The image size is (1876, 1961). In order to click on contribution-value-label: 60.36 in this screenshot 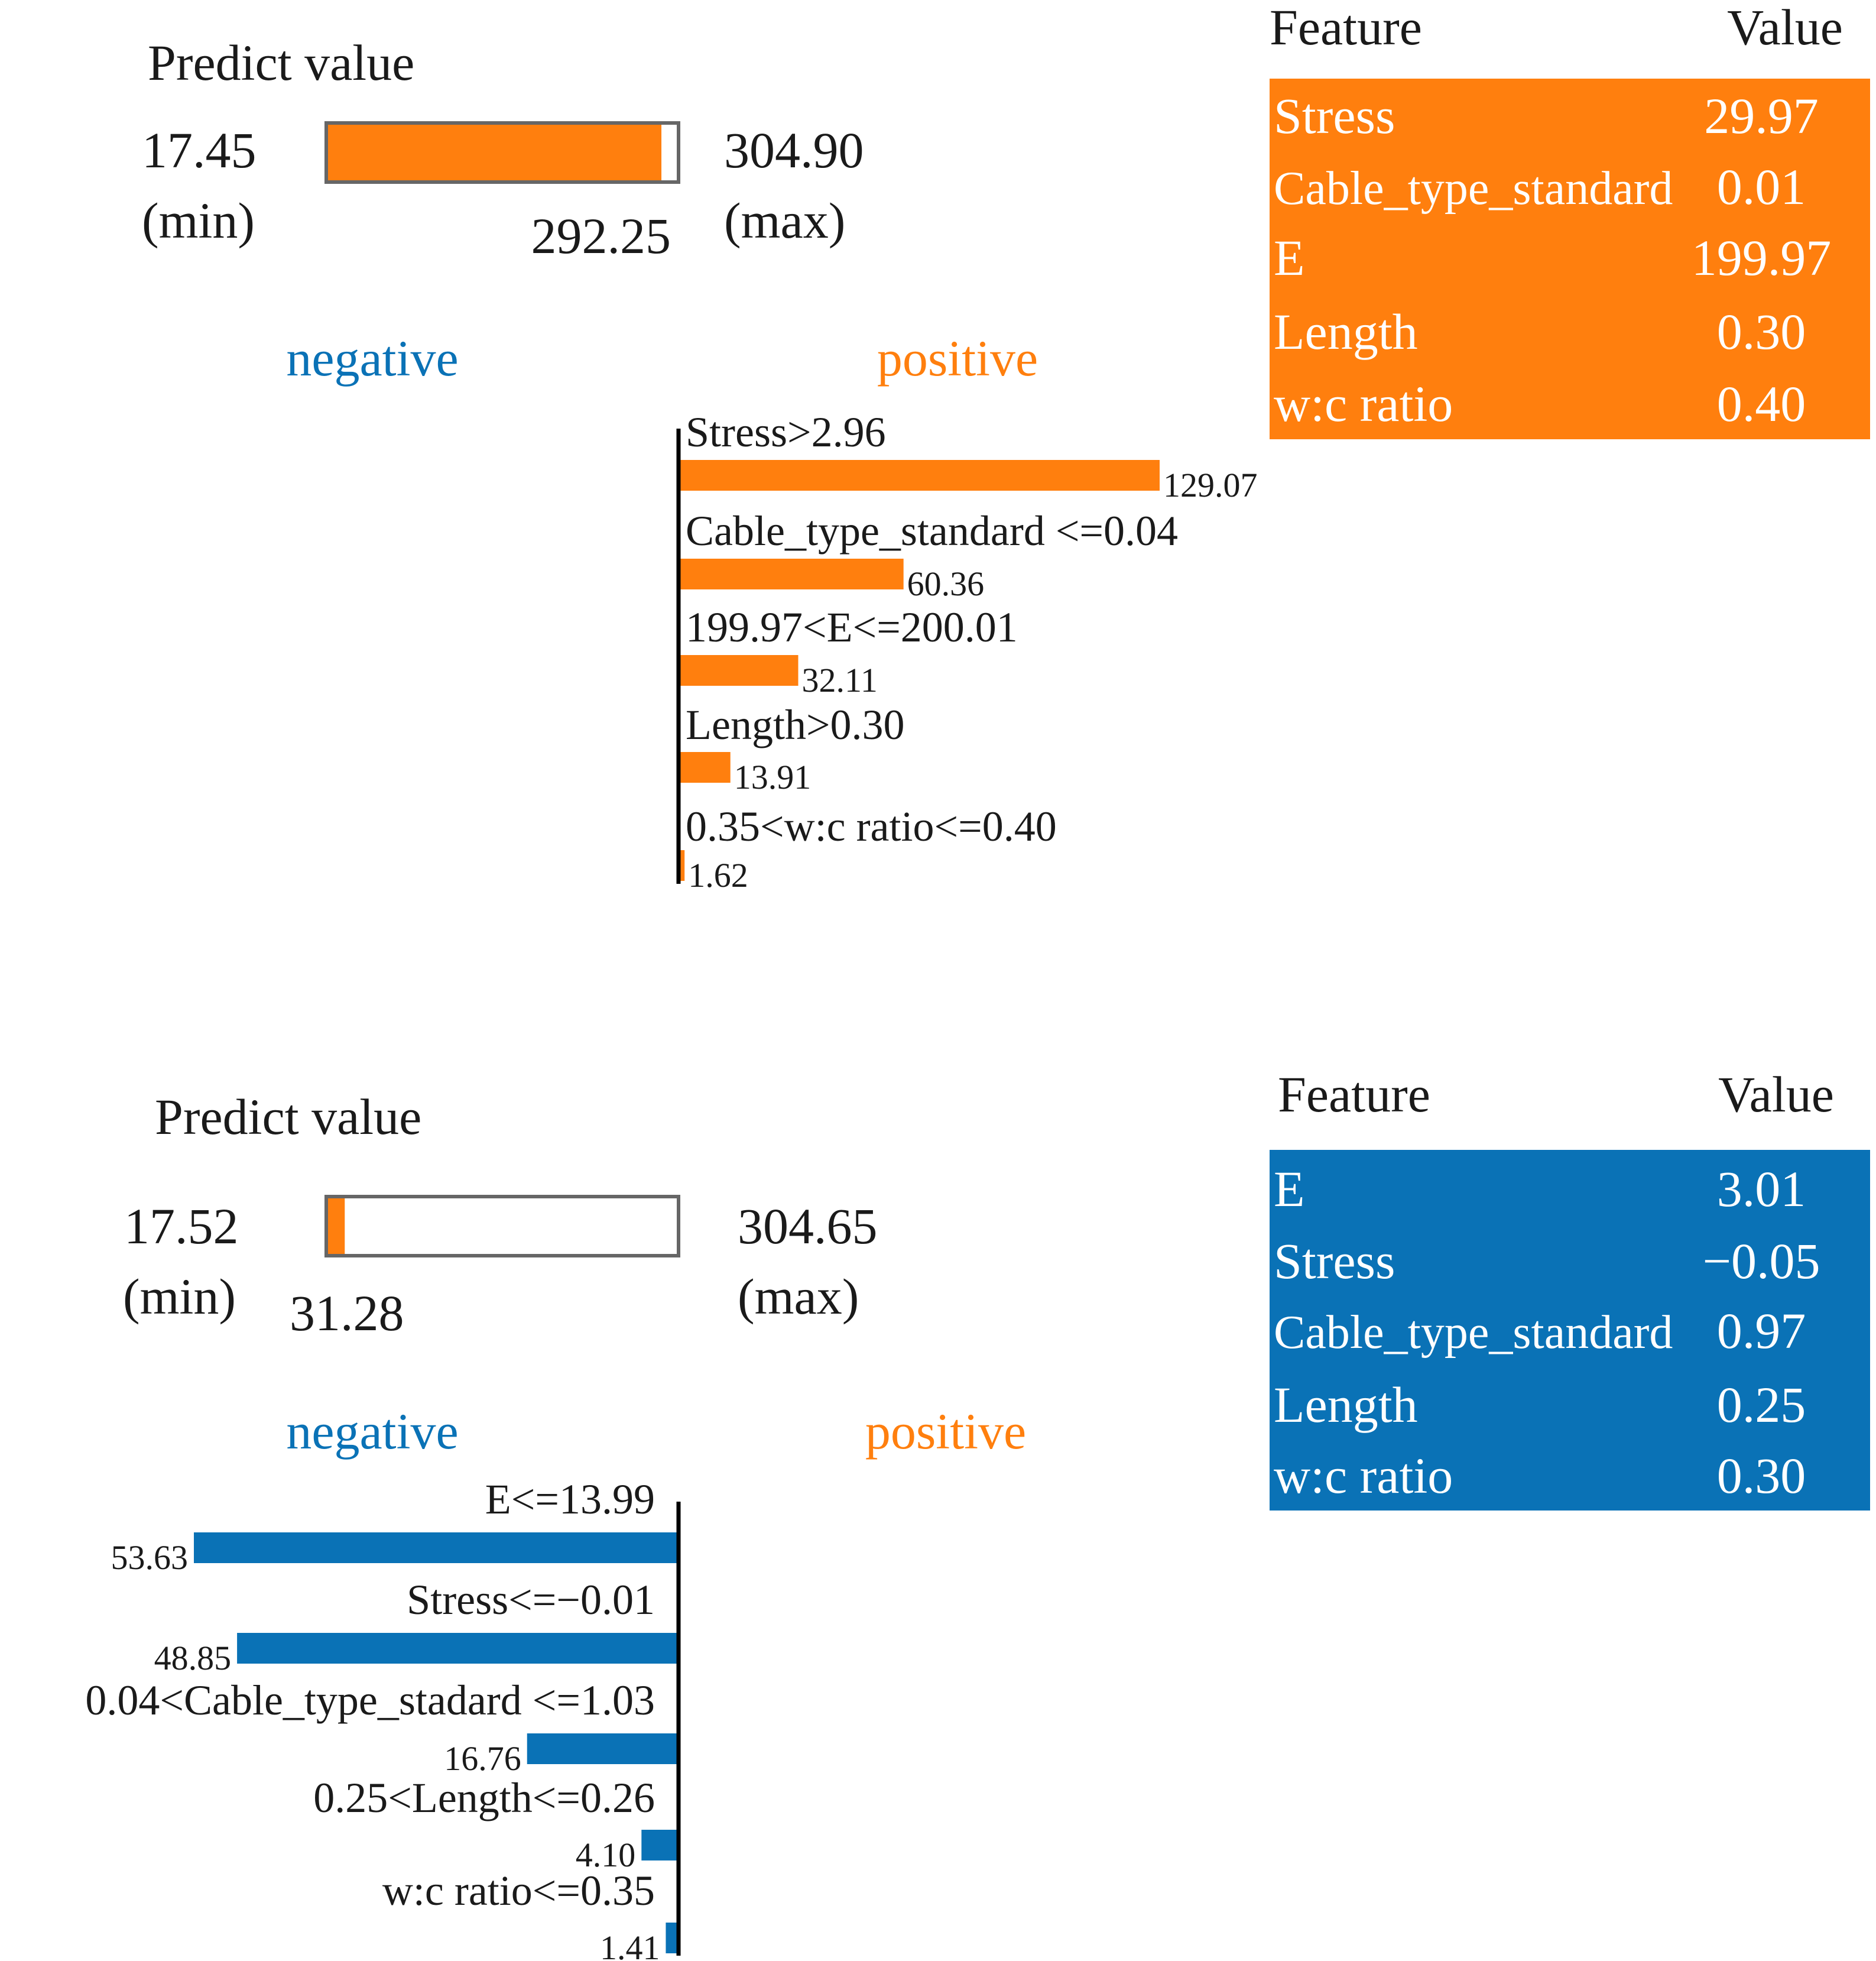, I will do `click(946, 584)`.